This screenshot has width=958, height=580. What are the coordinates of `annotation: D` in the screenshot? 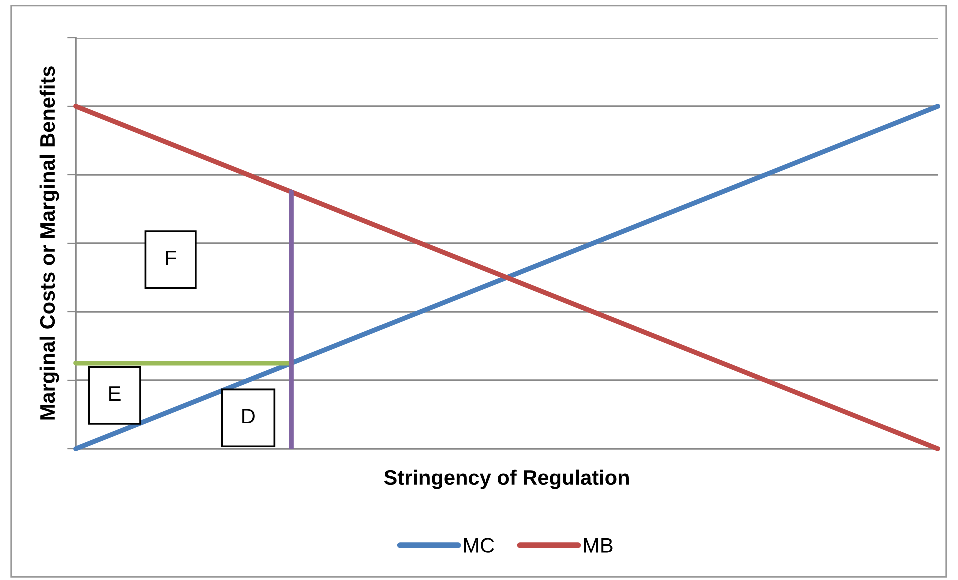 It's located at (248, 416).